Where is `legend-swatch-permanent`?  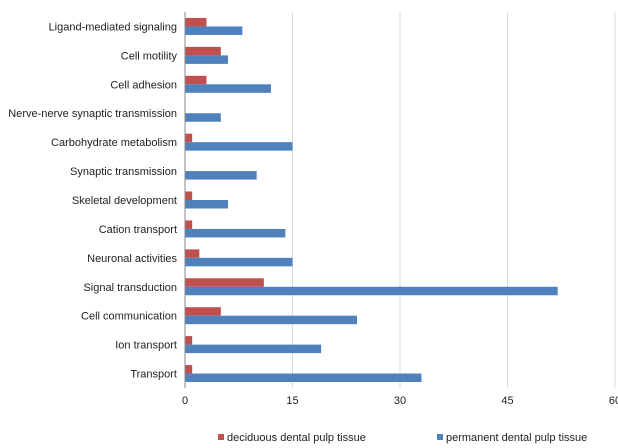 legend-swatch-permanent is located at coordinates (440, 437).